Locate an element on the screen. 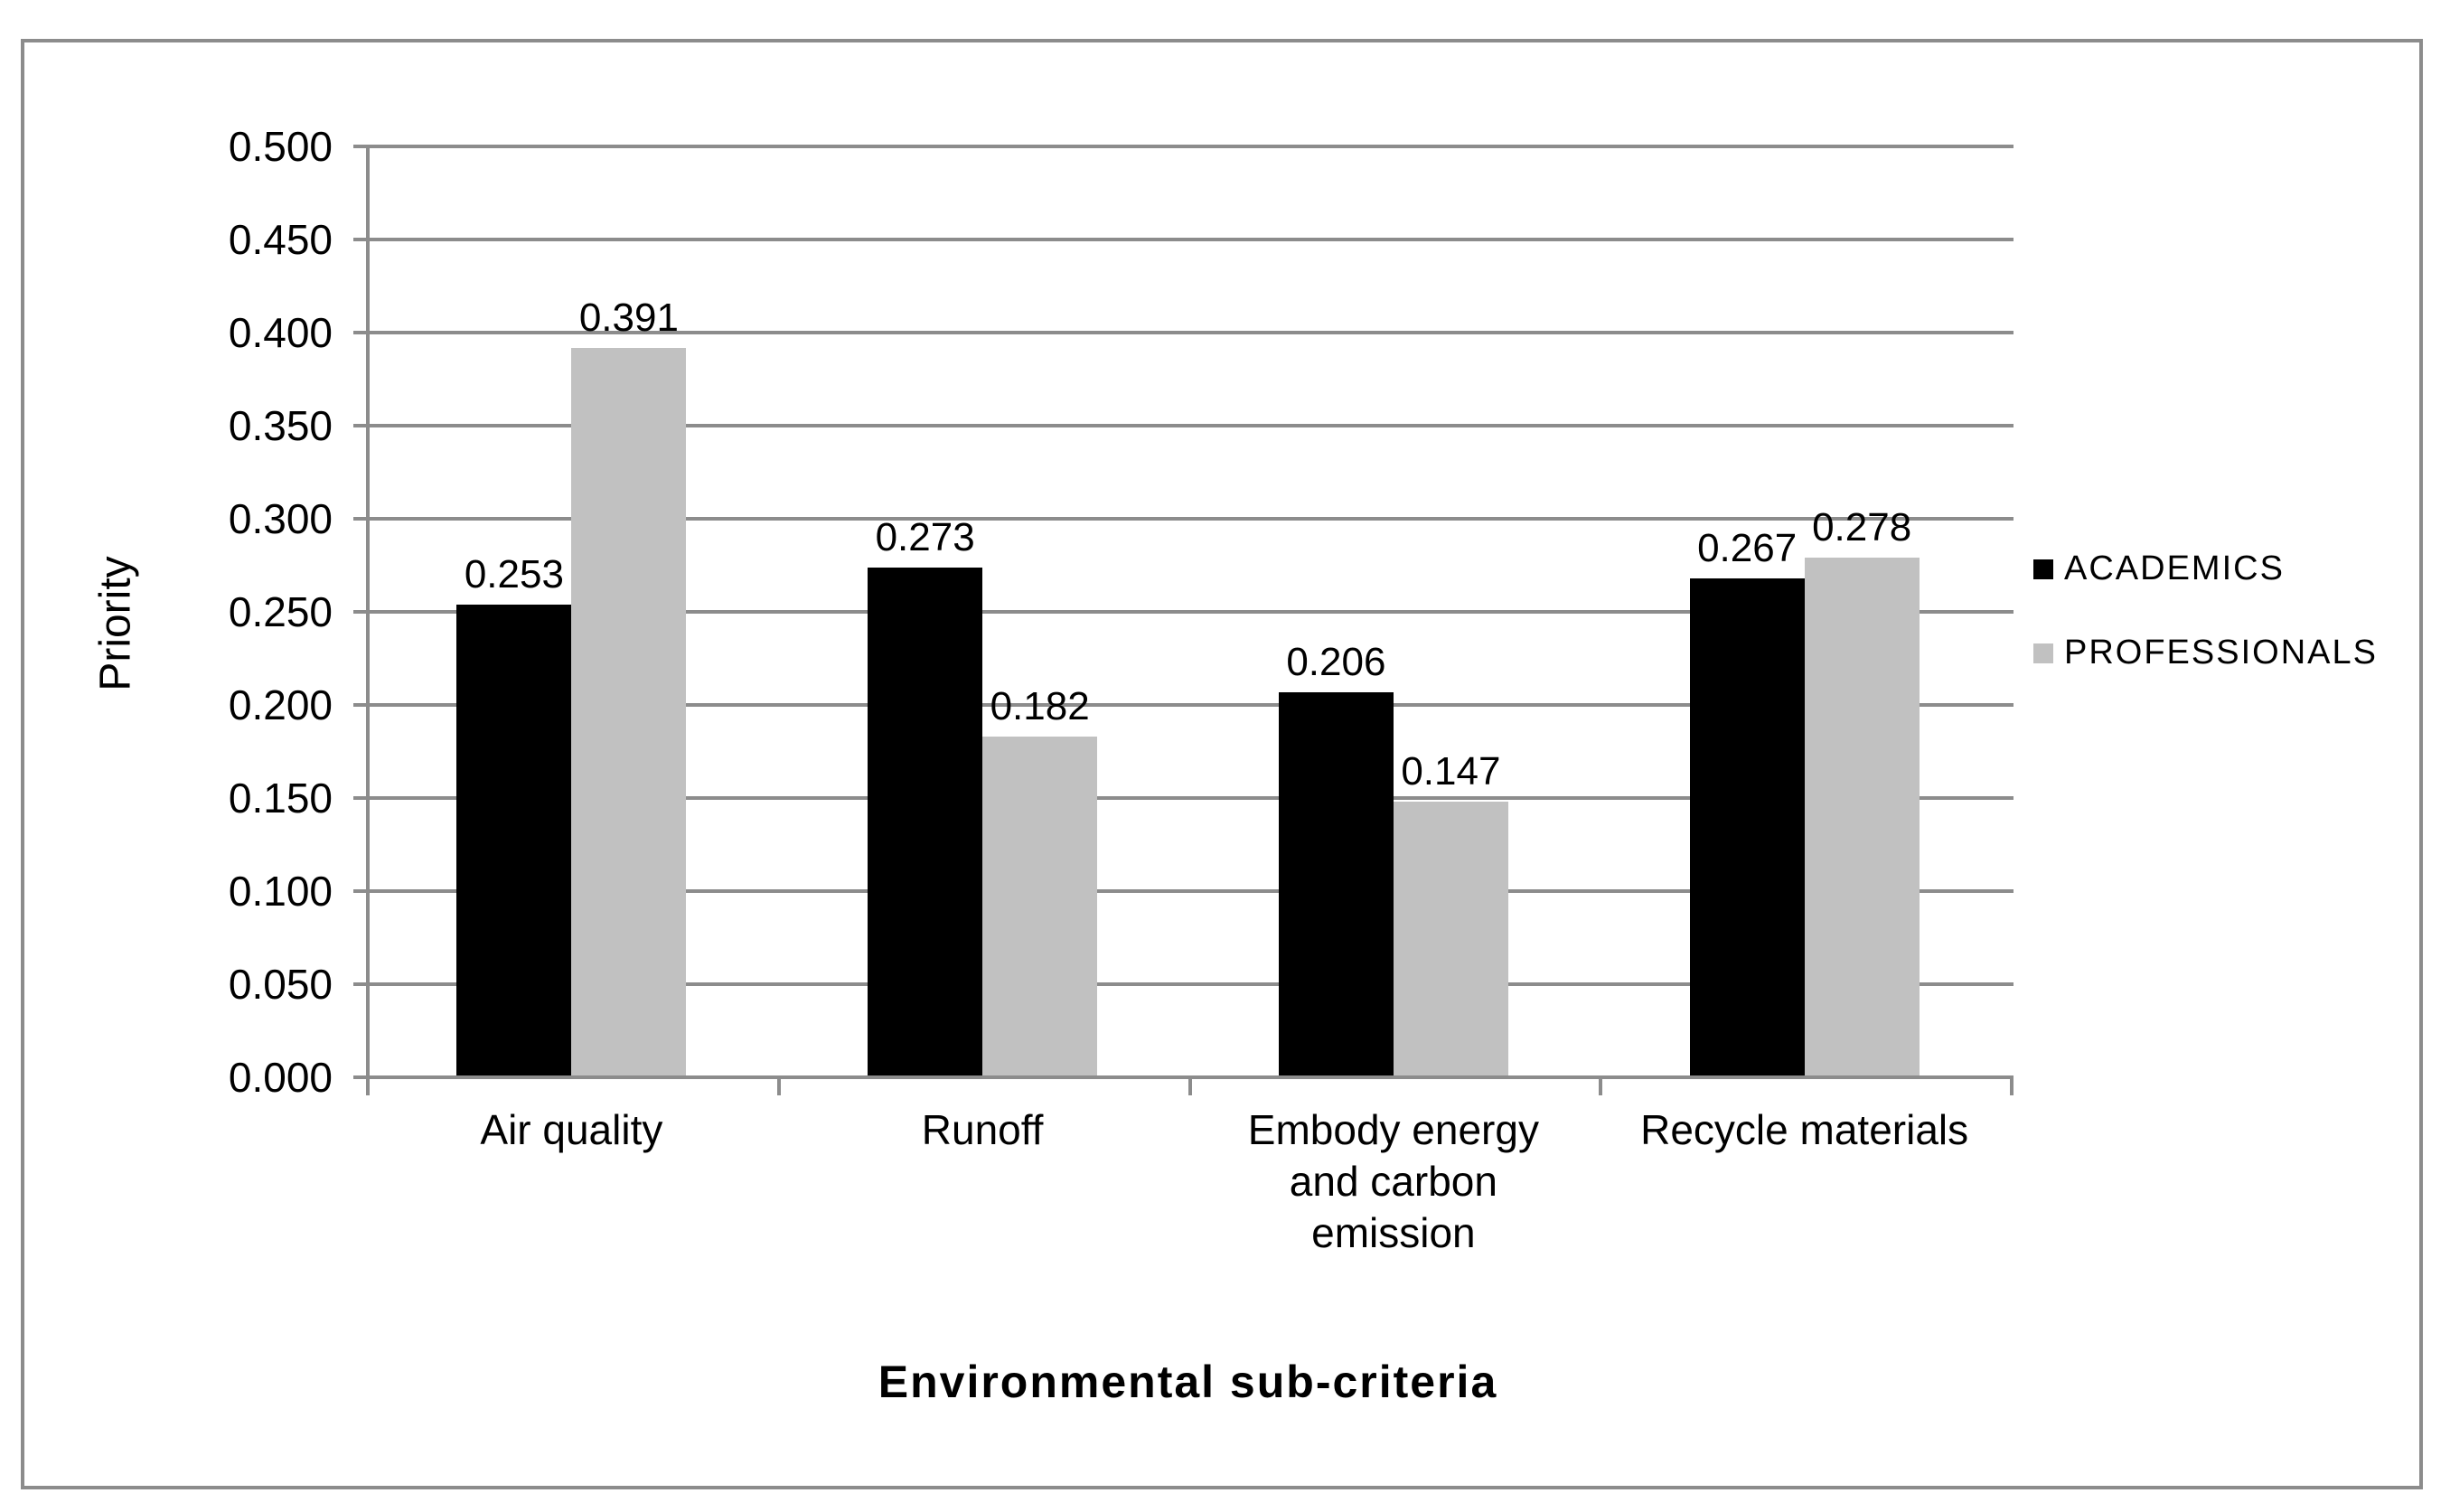 This screenshot has height=1512, width=2450. category-label-text: Embody energy and carbon emission is located at coordinates (1393, 1181).